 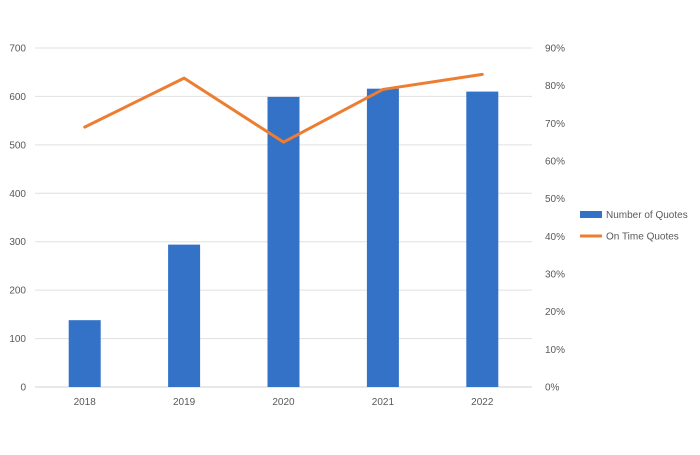 I want to click on y-right-tick-label: 50%, so click(x=555, y=199).